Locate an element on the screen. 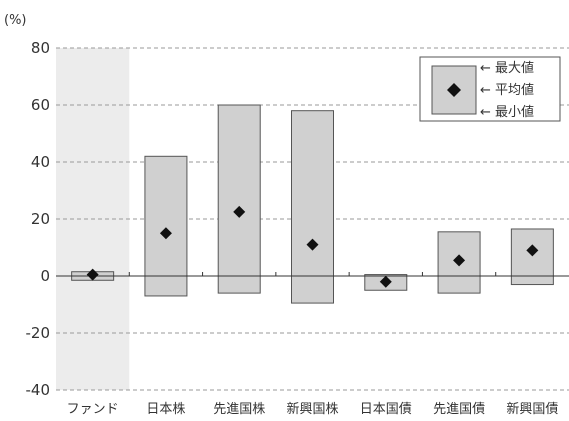  y-tick-label: 60 is located at coordinates (40, 105).